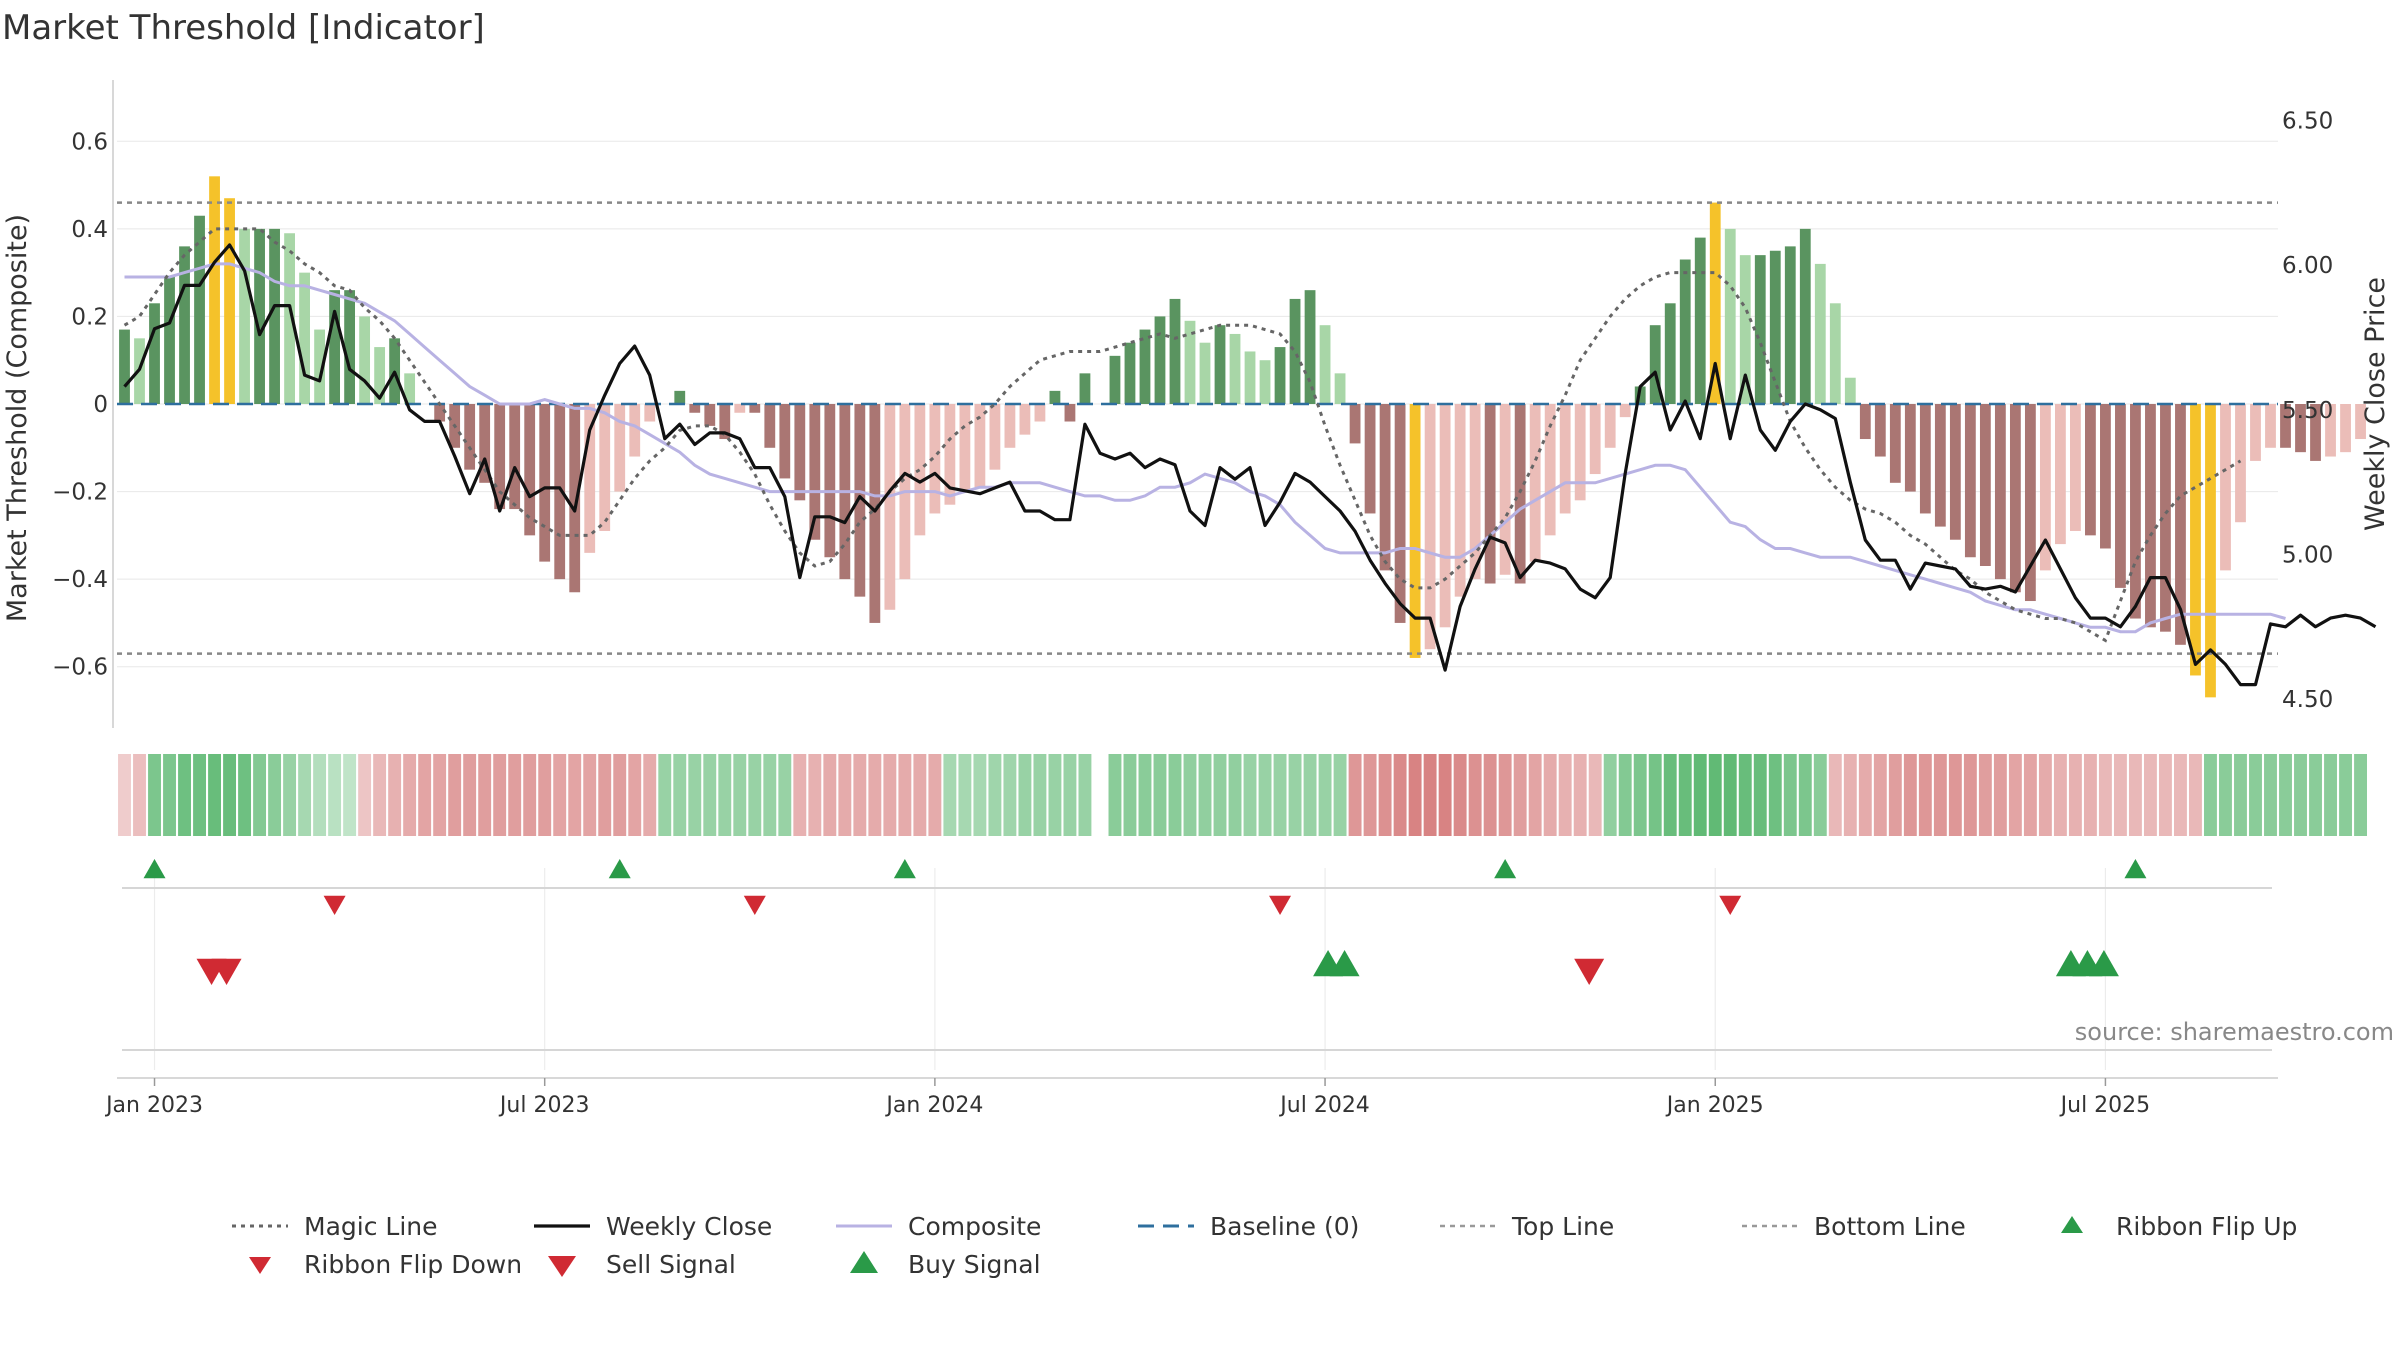  Describe the element at coordinates (413, 1264) in the screenshot. I see `legend-label: Ribbon Flip Down` at that location.